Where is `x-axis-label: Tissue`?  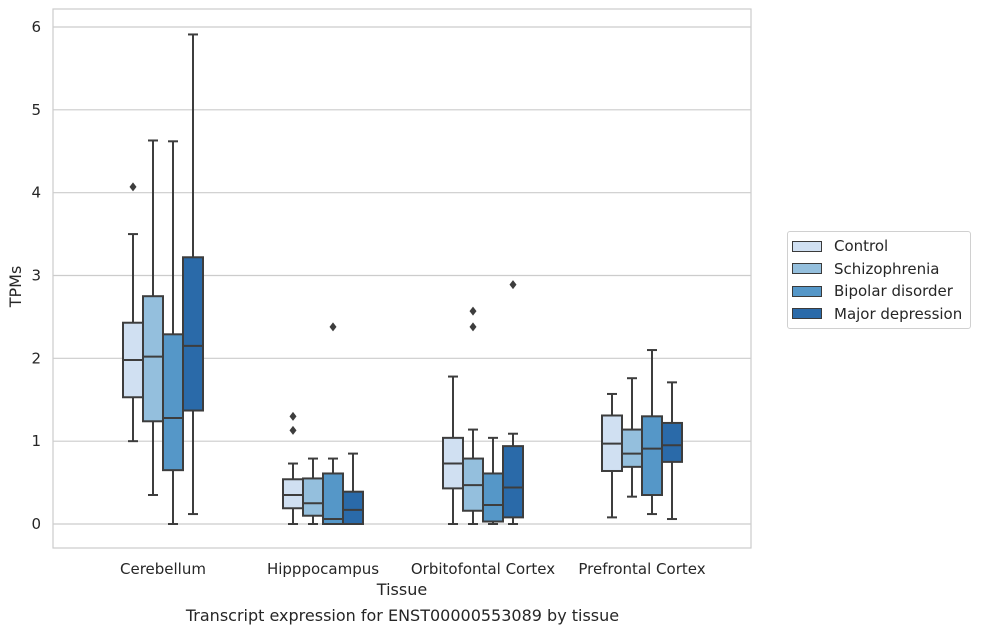
x-axis-label: Tissue is located at coordinates (401, 589).